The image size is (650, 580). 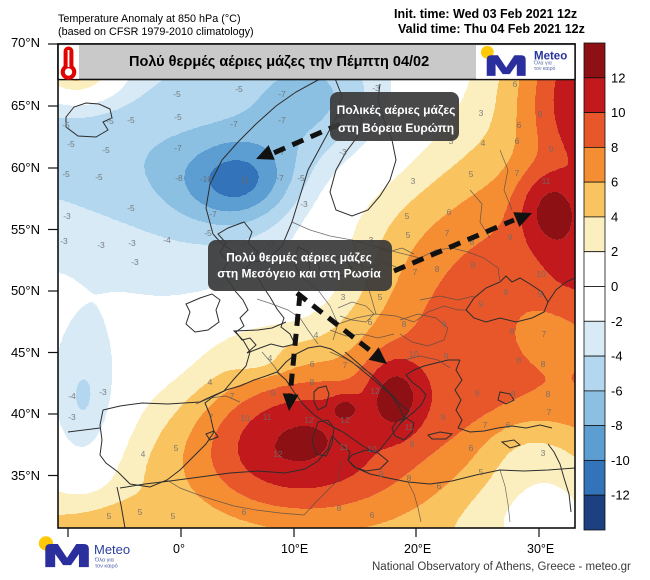 What do you see at coordinates (299, 274) in the screenshot?
I see `svg-text: στη Μεσόγειο και στη Ρωσία` at bounding box center [299, 274].